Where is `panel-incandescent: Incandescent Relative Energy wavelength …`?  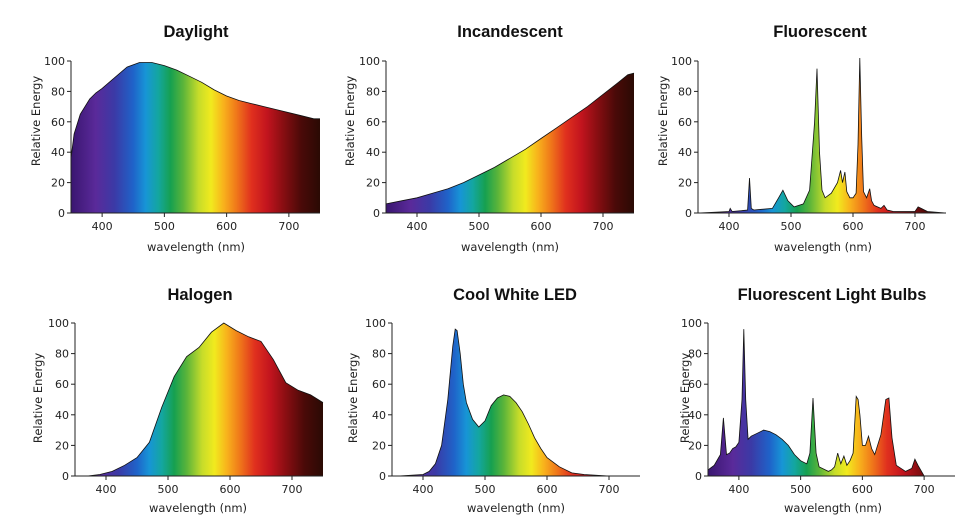 panel-incandescent: Incandescent Relative Energy wavelength … is located at coordinates (489, 138).